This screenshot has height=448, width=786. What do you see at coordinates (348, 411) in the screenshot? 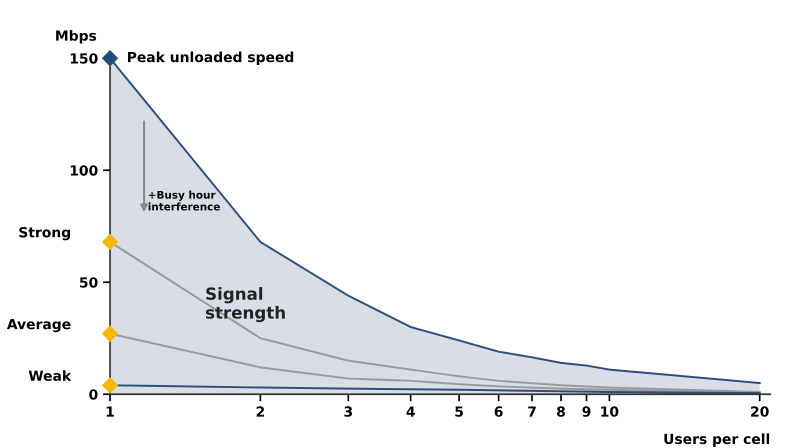
I see `x-tick-label: 3` at bounding box center [348, 411].